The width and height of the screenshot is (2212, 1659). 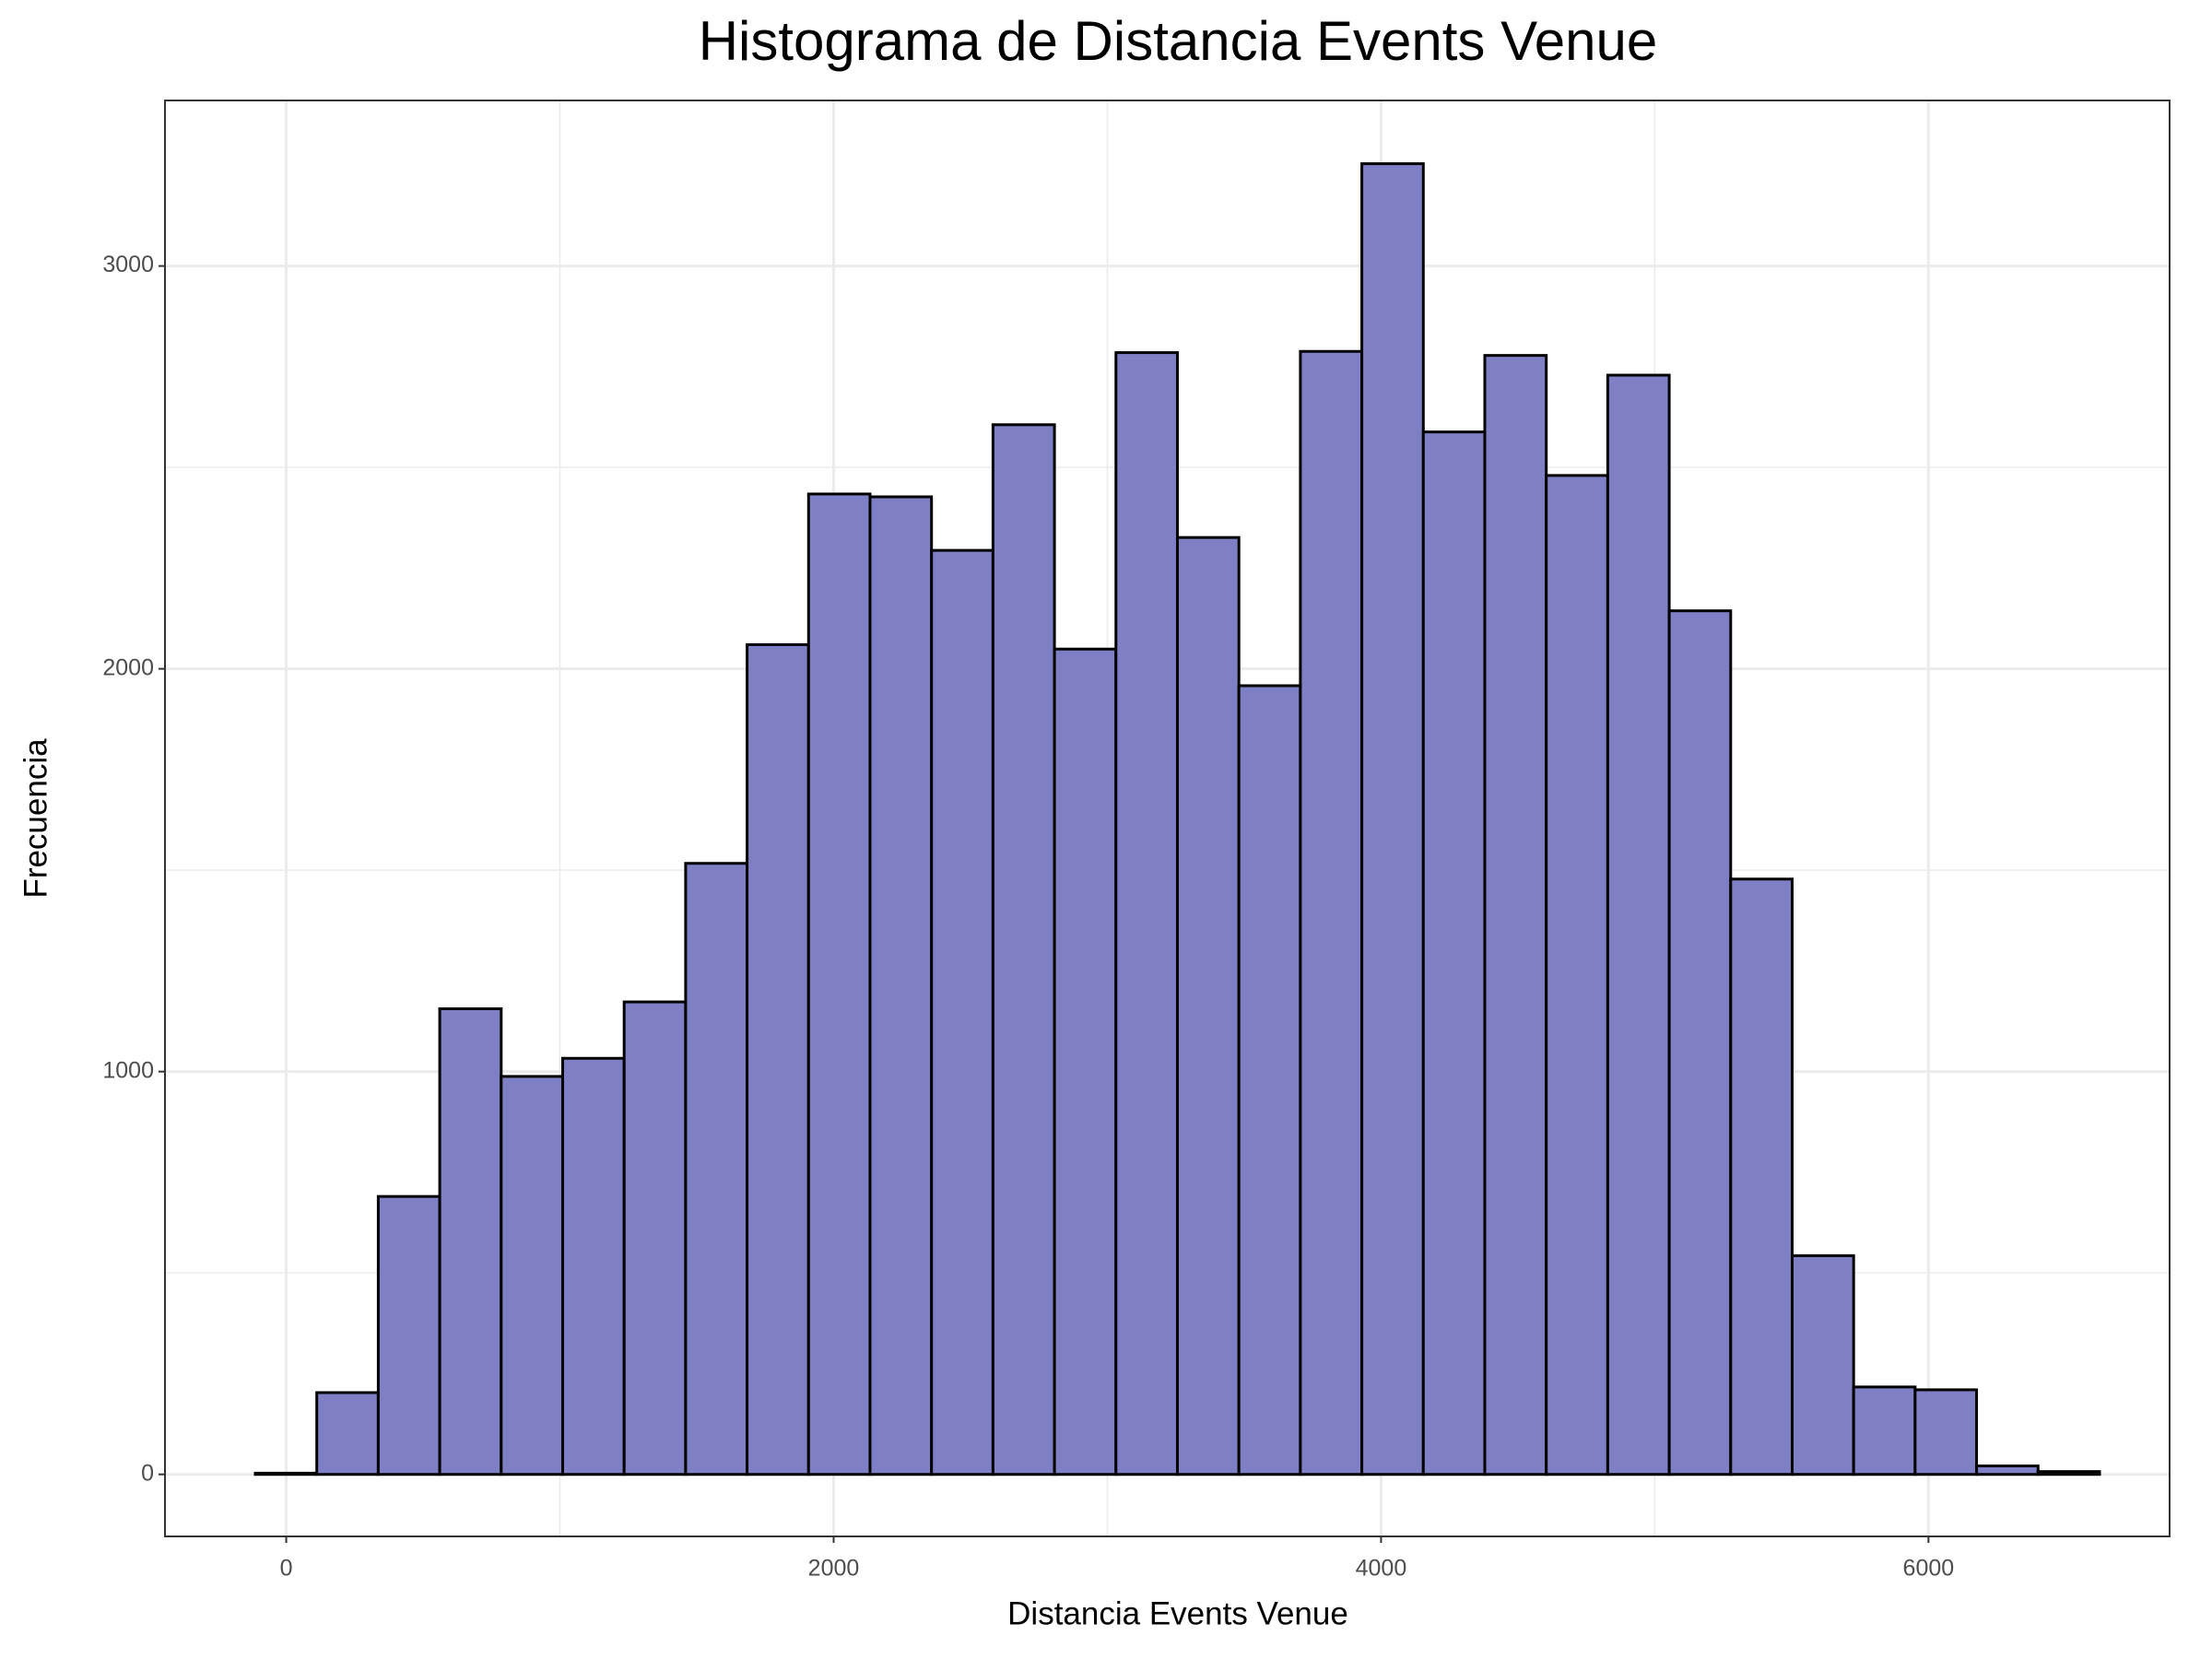 What do you see at coordinates (147, 1473) in the screenshot?
I see `y-tick-label: 0` at bounding box center [147, 1473].